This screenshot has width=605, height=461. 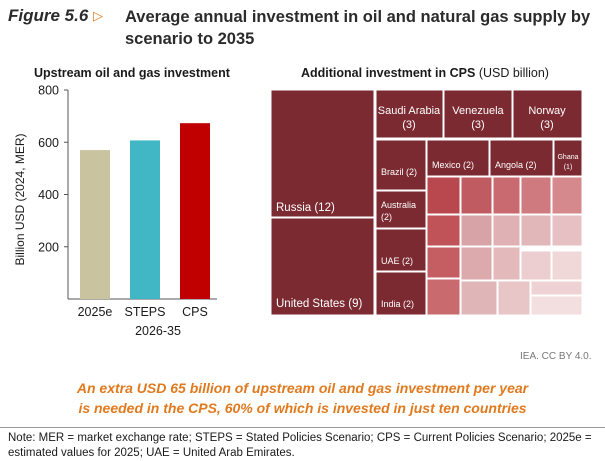 What do you see at coordinates (388, 73) in the screenshot?
I see `treemap-title-main: Additional investment in CPS` at bounding box center [388, 73].